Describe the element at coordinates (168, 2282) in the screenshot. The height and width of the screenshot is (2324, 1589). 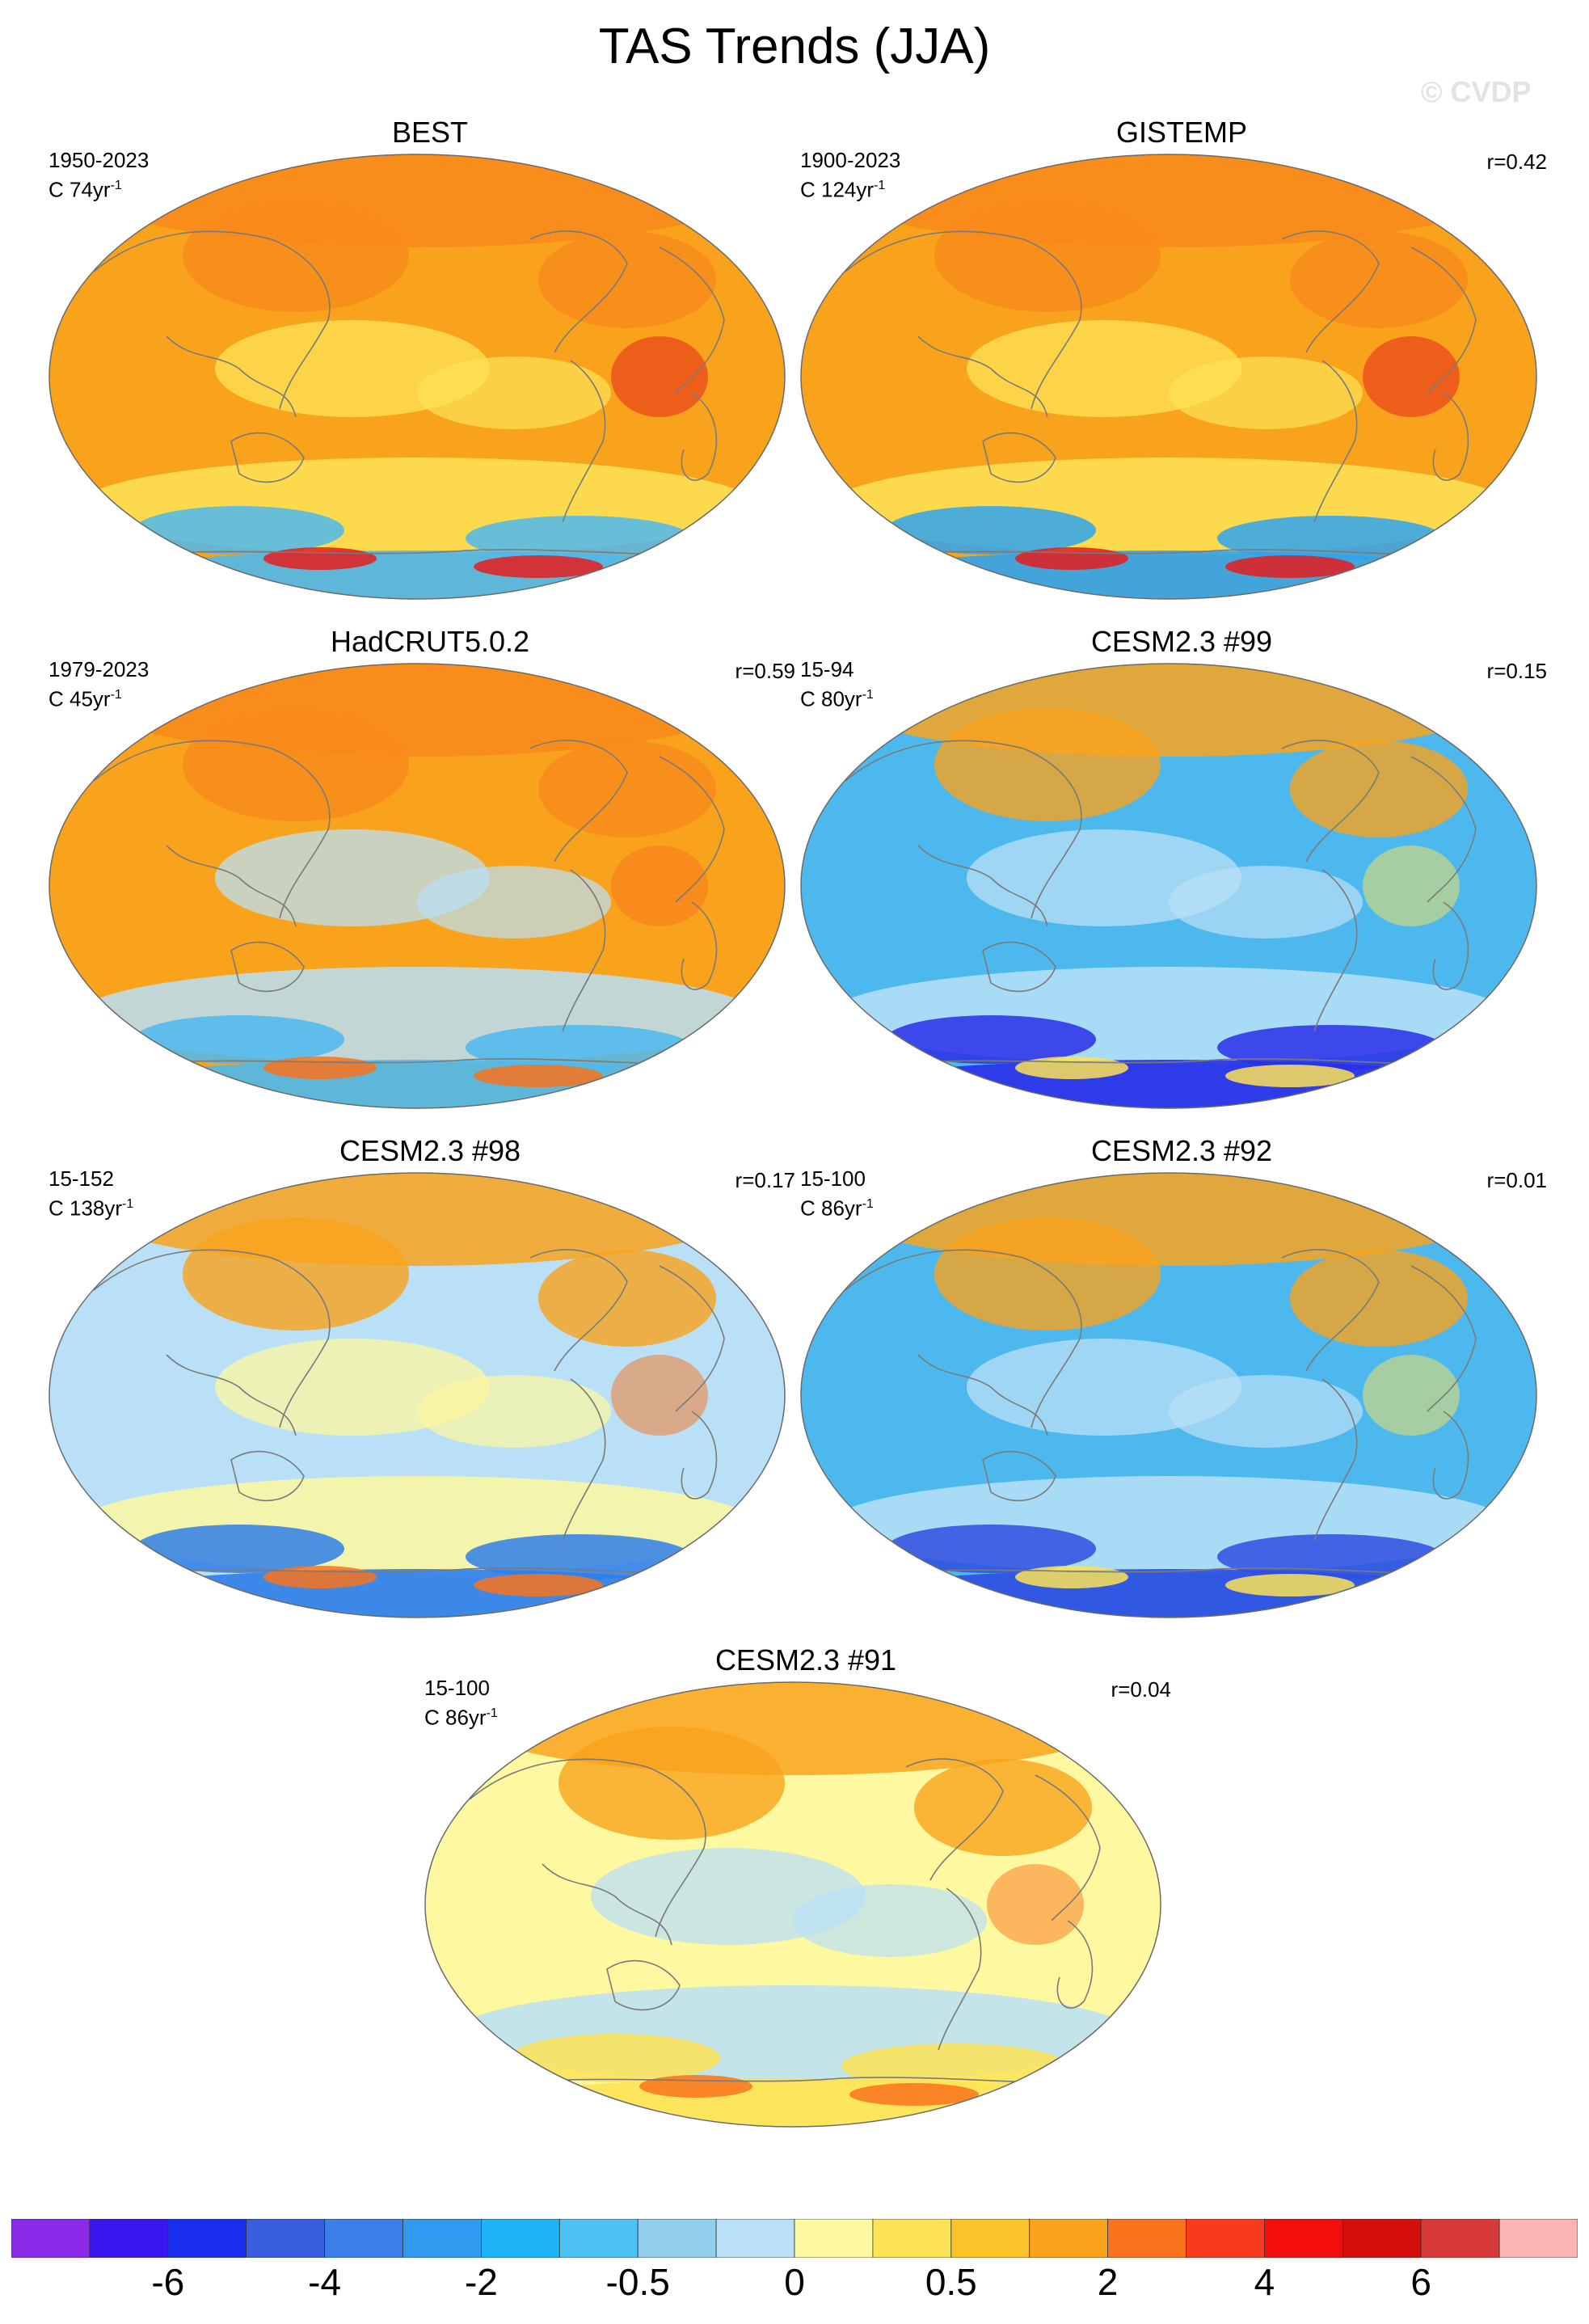
I see `colorbar-tick-label: -6` at that location.